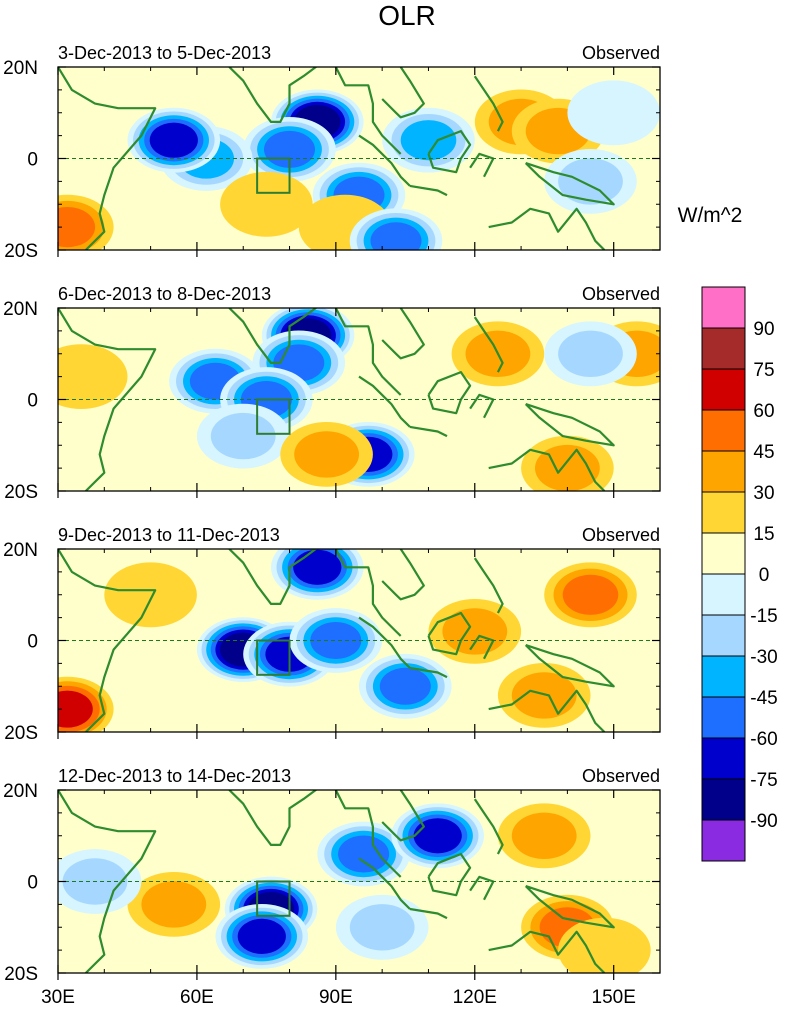  I want to click on figure-title: OLR, so click(407, 15).